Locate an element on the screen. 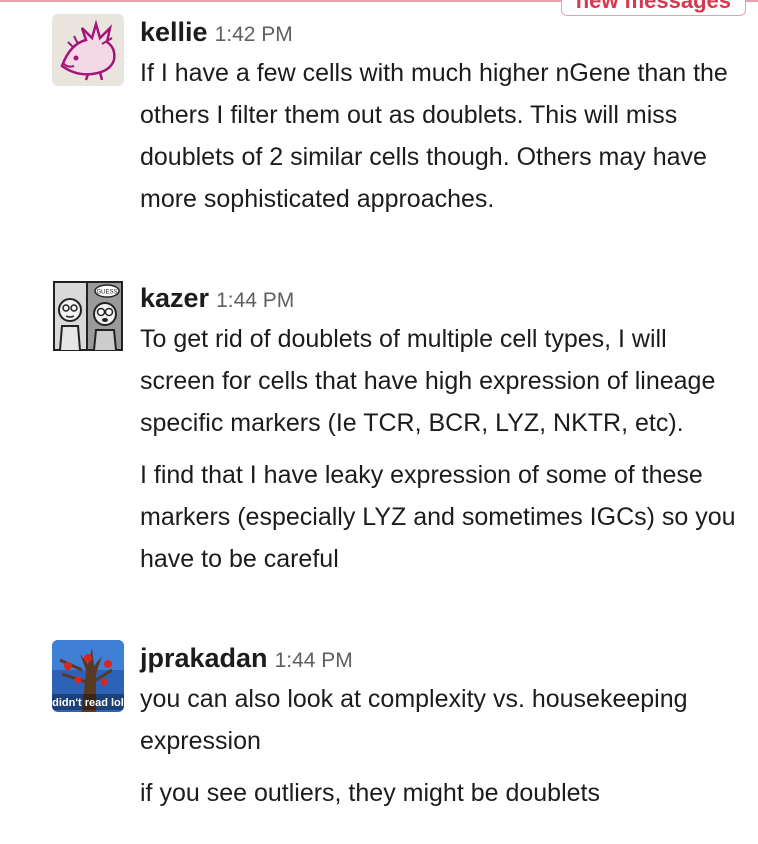  comic-faces-icon: GUESS is located at coordinates (88, 316).